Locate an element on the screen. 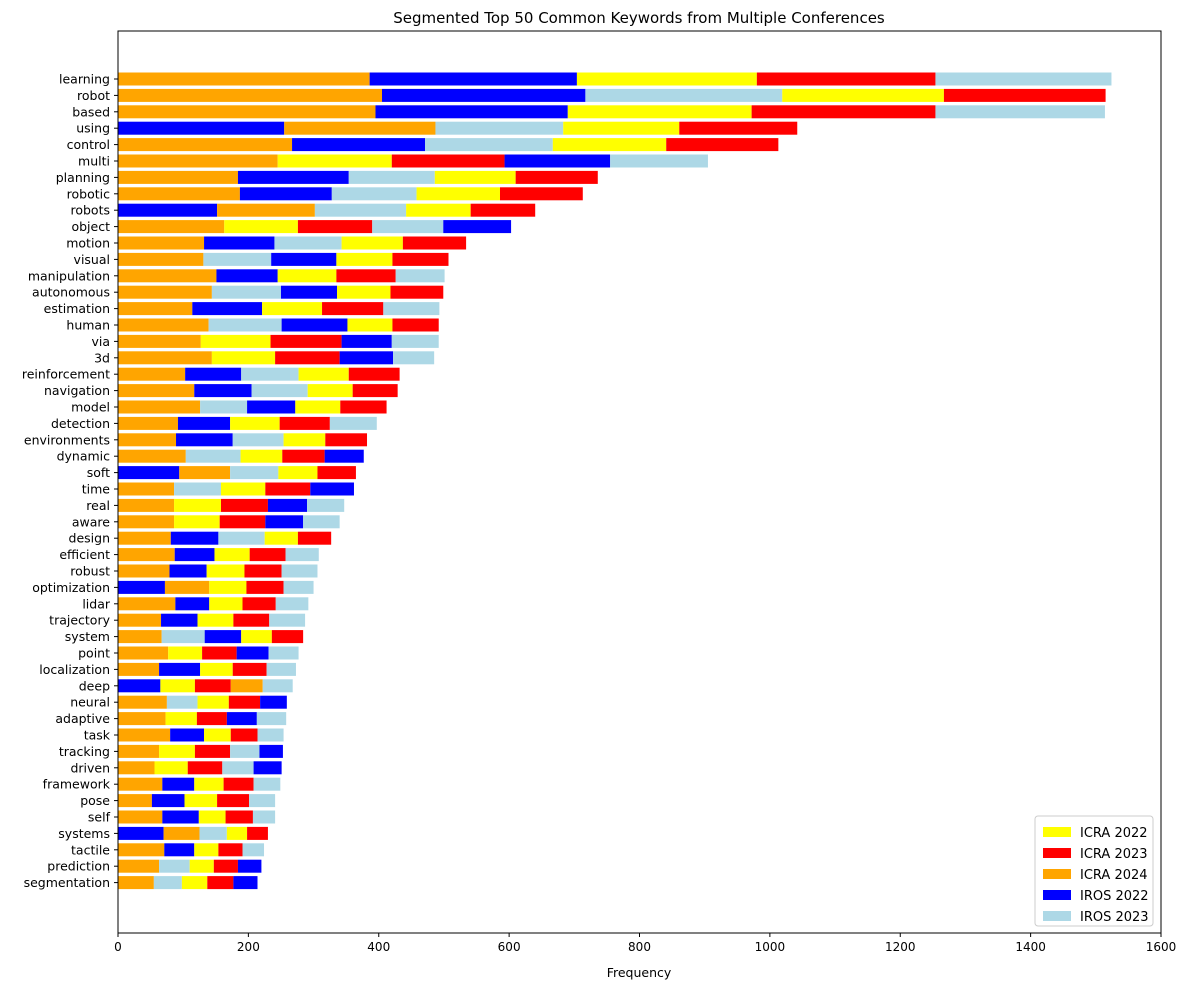 The width and height of the screenshot is (1189, 994). bar-segment-visual-iros-2022 is located at coordinates (304, 259).